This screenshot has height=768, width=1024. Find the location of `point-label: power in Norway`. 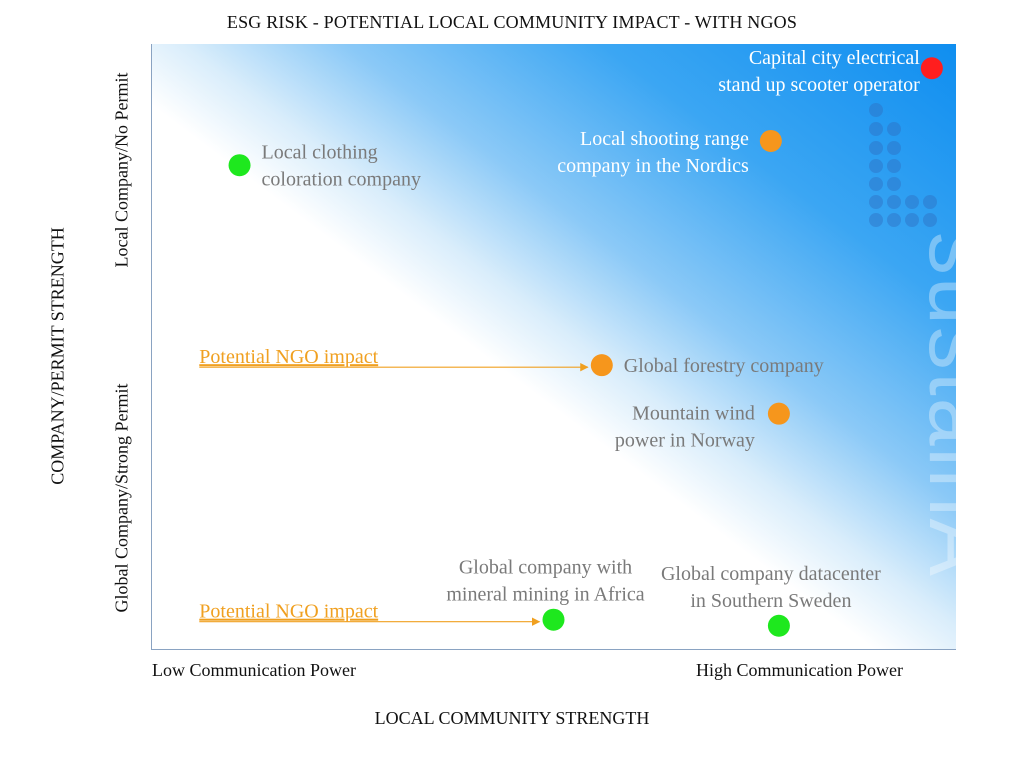

point-label: power in Norway is located at coordinates (685, 441).